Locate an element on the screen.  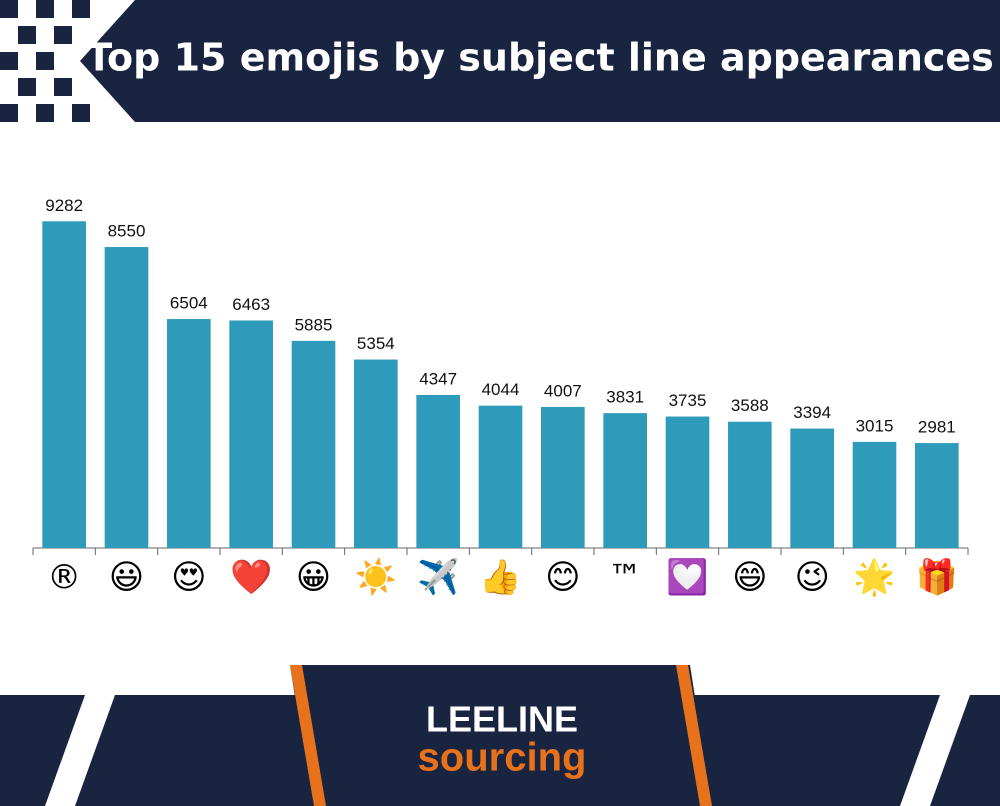
x-tick-label: 😍 is located at coordinates (188, 578).